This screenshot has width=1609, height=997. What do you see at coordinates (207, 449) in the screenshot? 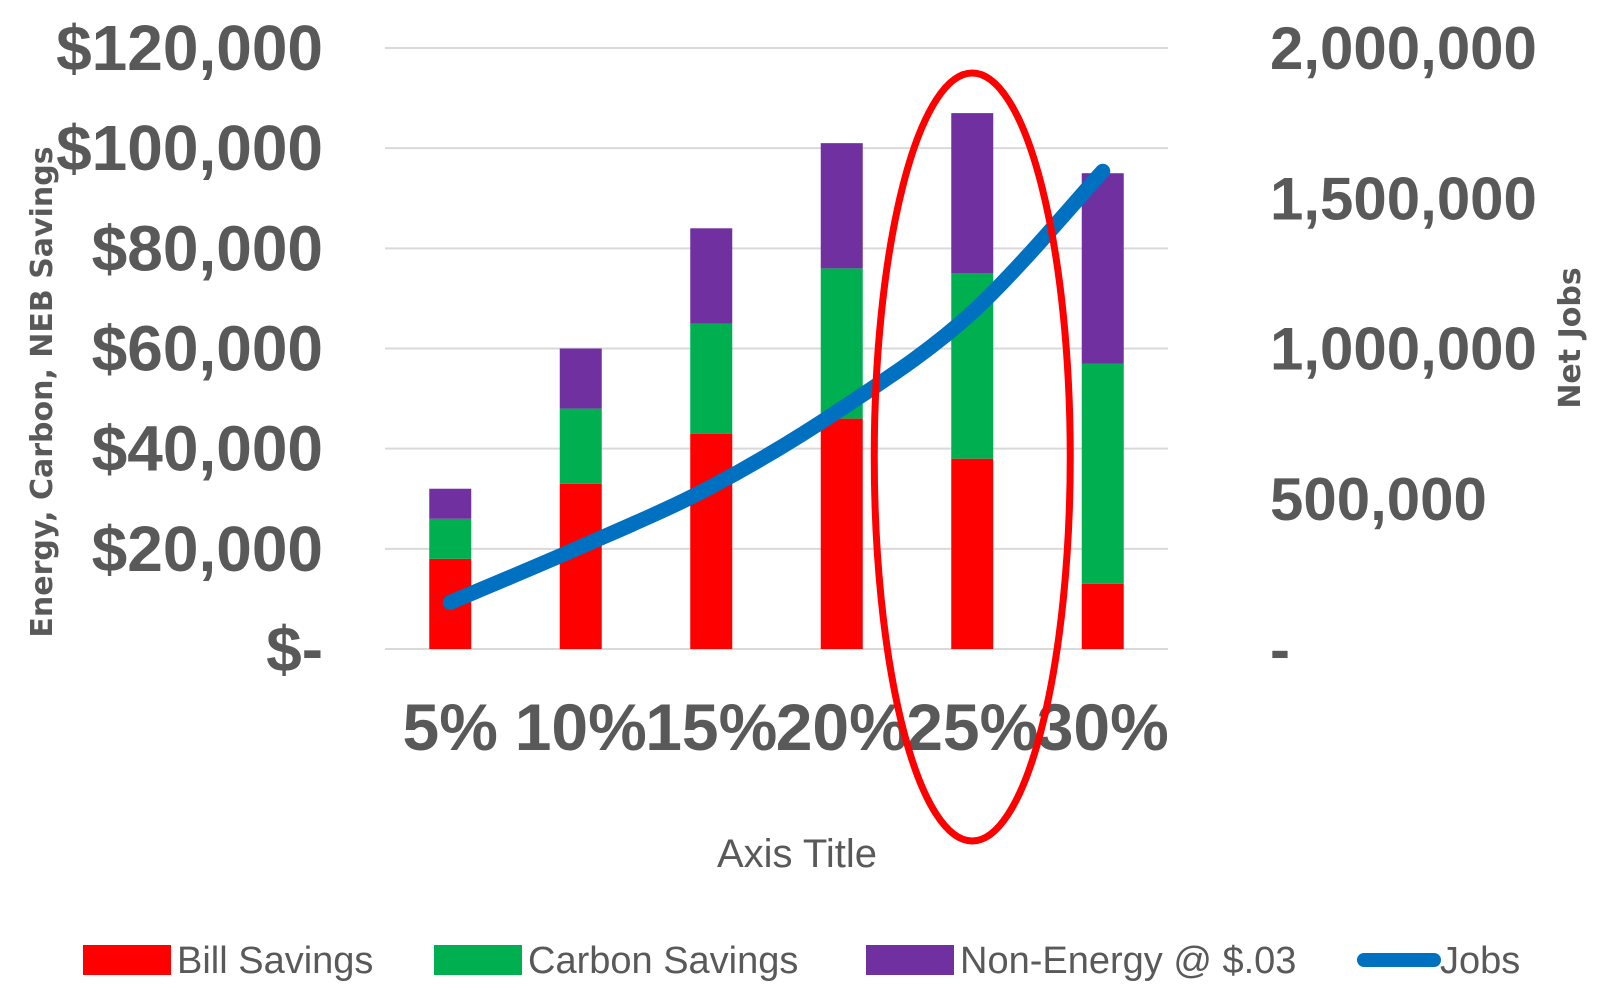
I see `left-tick-label: $40,000` at bounding box center [207, 449].